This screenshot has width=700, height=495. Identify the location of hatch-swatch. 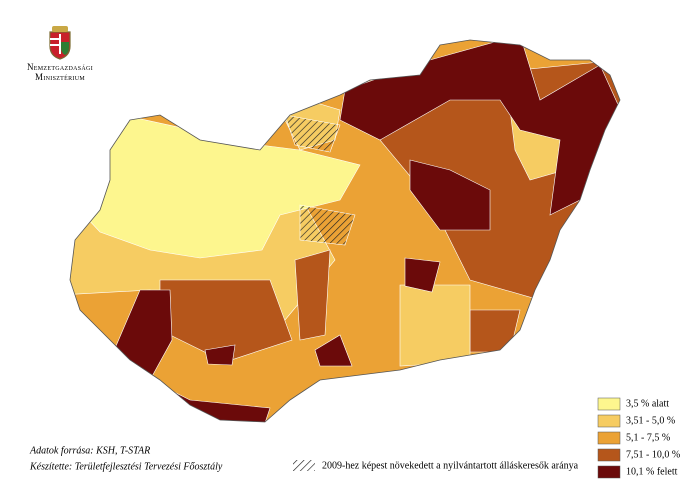
(304, 465).